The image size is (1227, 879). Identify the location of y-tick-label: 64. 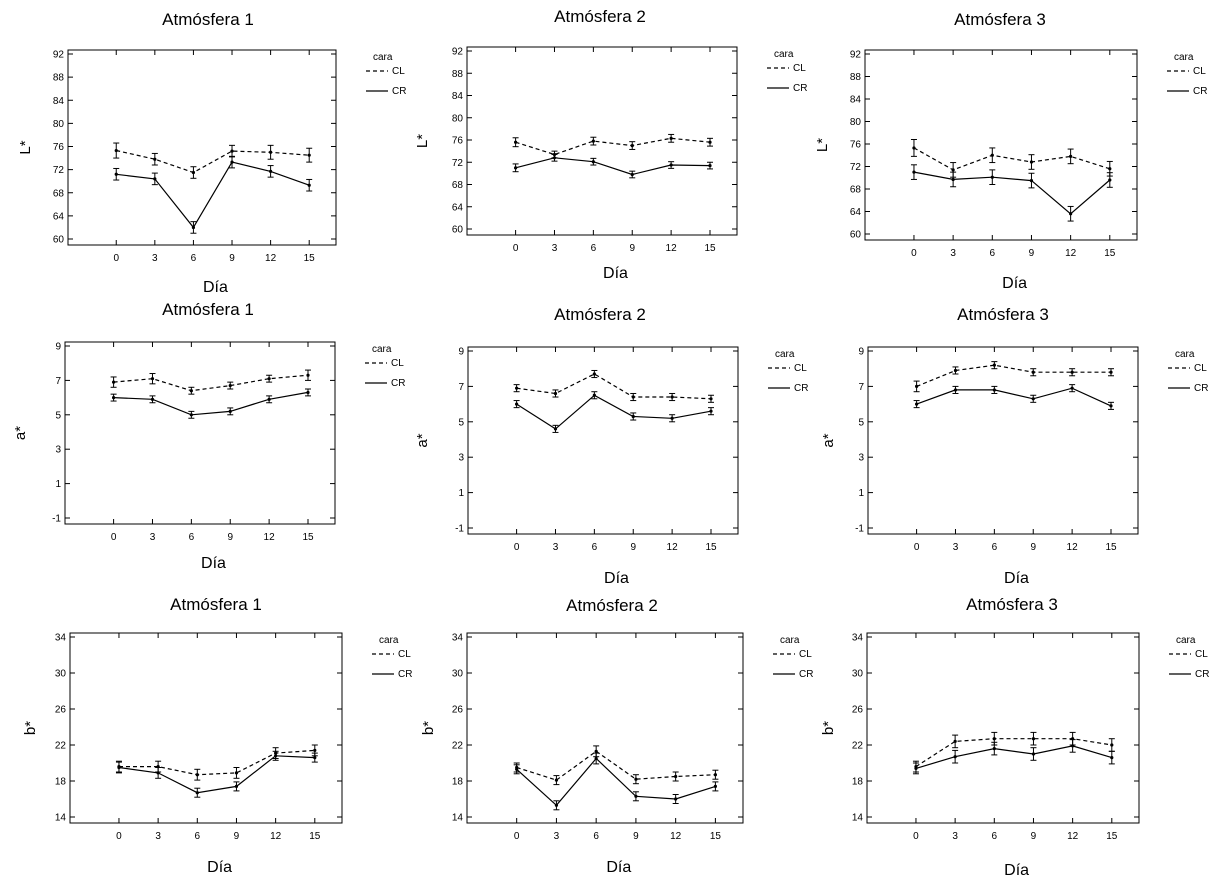
(458, 207).